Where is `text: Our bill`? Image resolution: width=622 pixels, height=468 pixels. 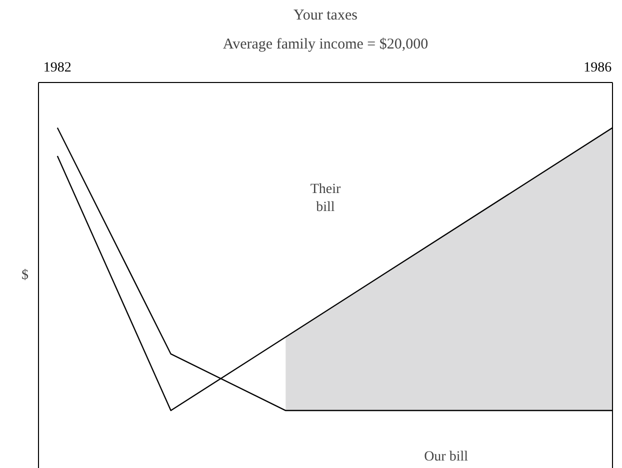
text: Our bill is located at coordinates (446, 456).